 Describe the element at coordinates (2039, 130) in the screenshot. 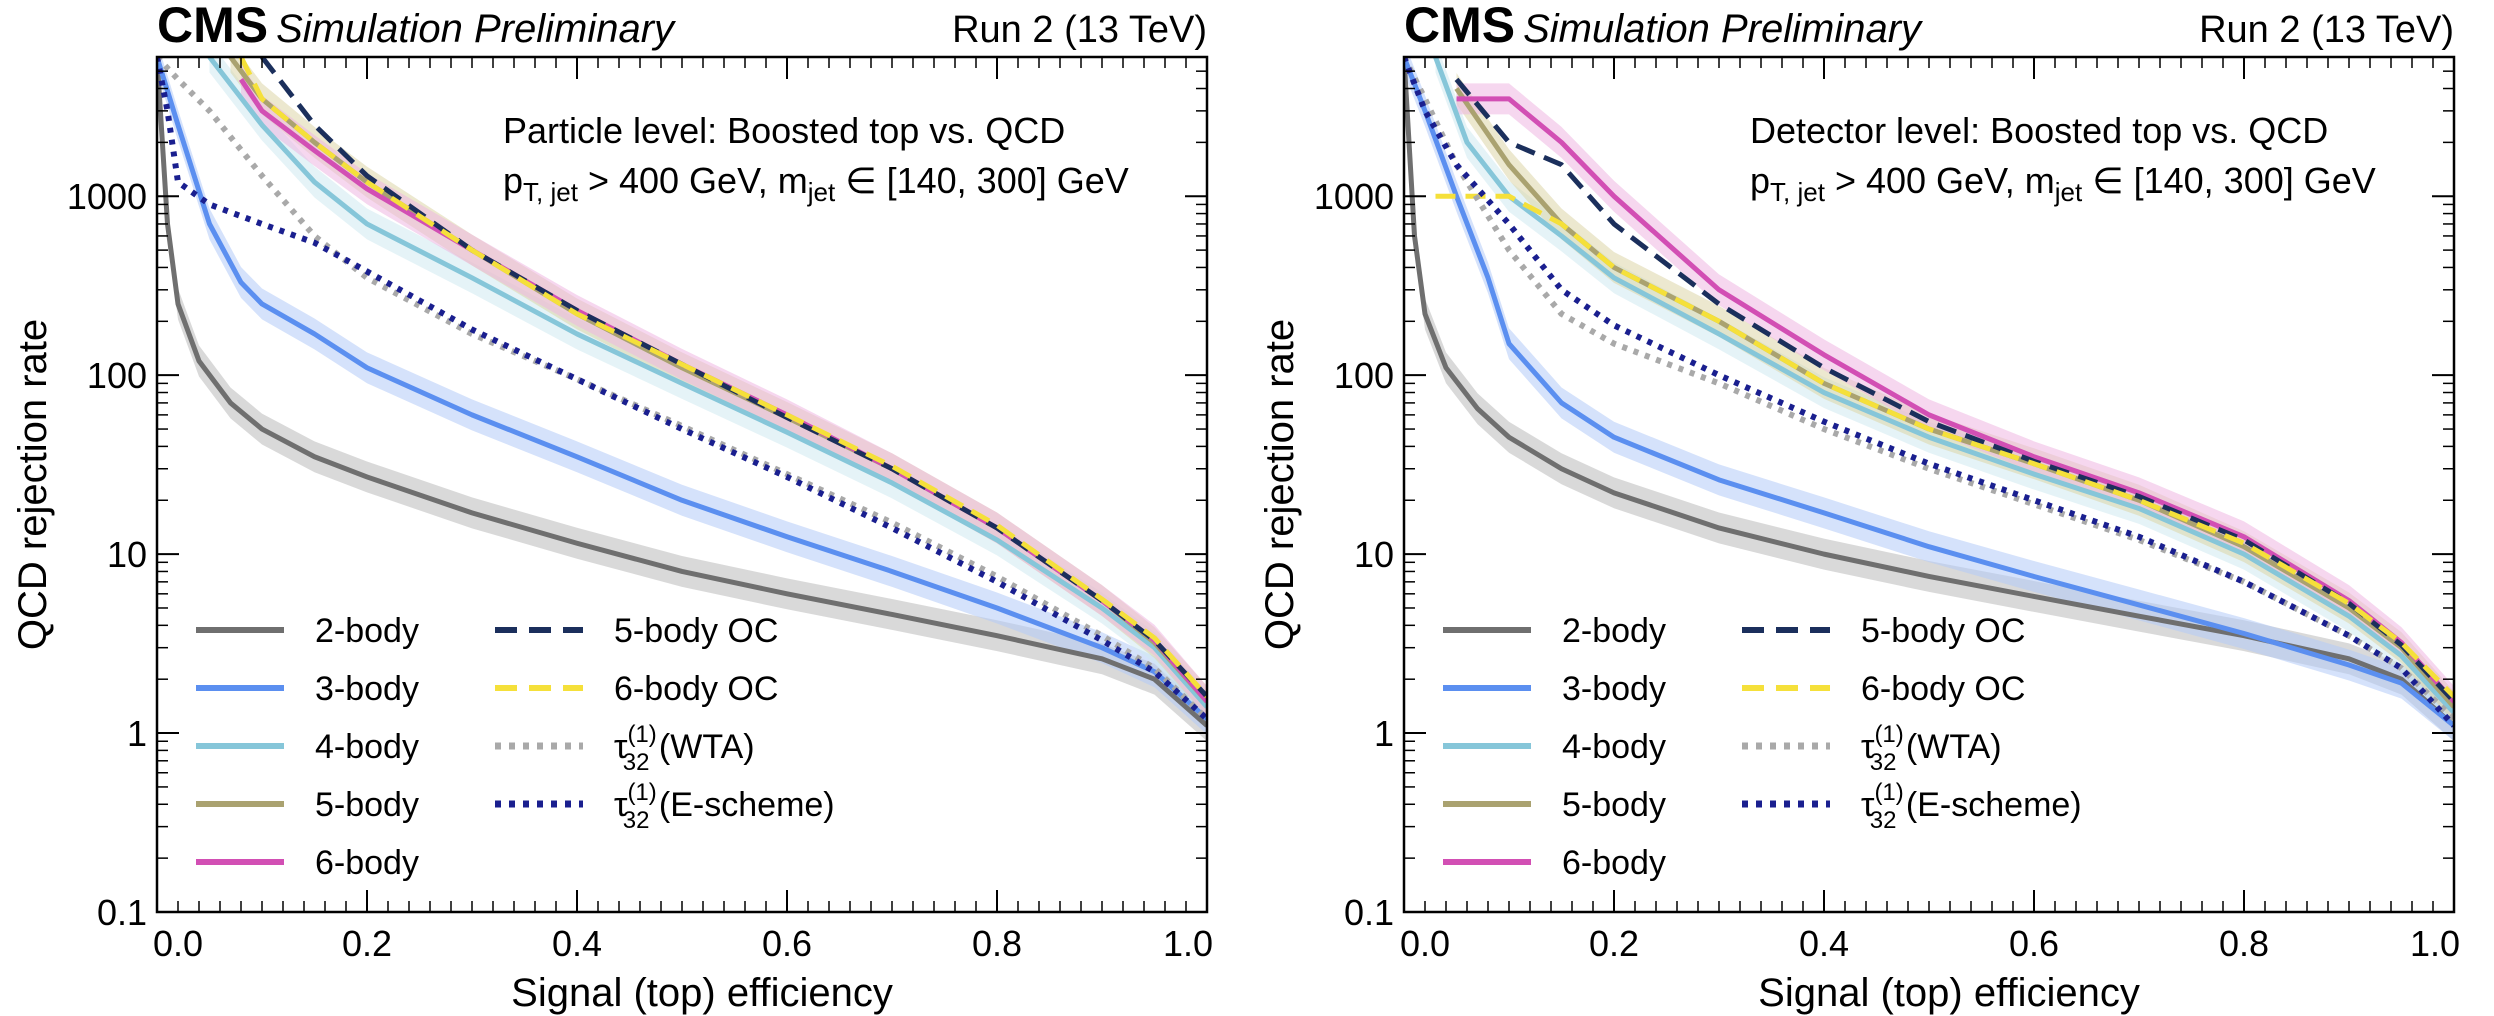

I see `annotation-title: Detector level: Boosted top vs. QCD` at that location.